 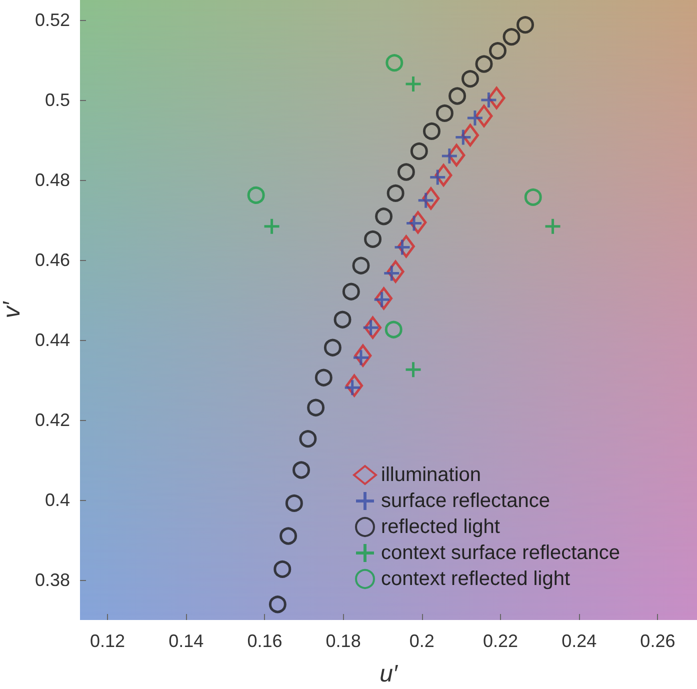 I want to click on y-tick-label: 0.38, so click(x=52, y=580).